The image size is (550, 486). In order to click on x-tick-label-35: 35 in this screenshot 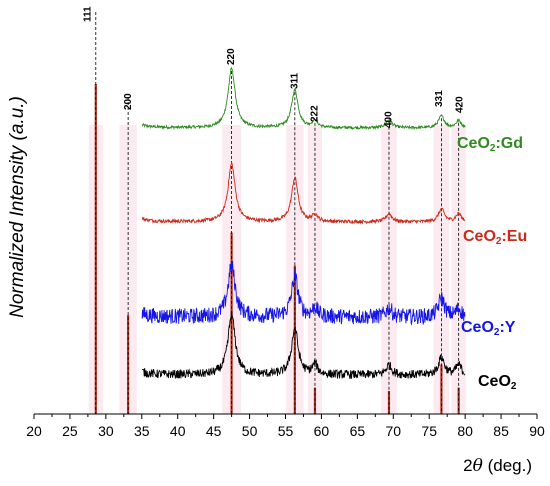, I will do `click(142, 431)`.